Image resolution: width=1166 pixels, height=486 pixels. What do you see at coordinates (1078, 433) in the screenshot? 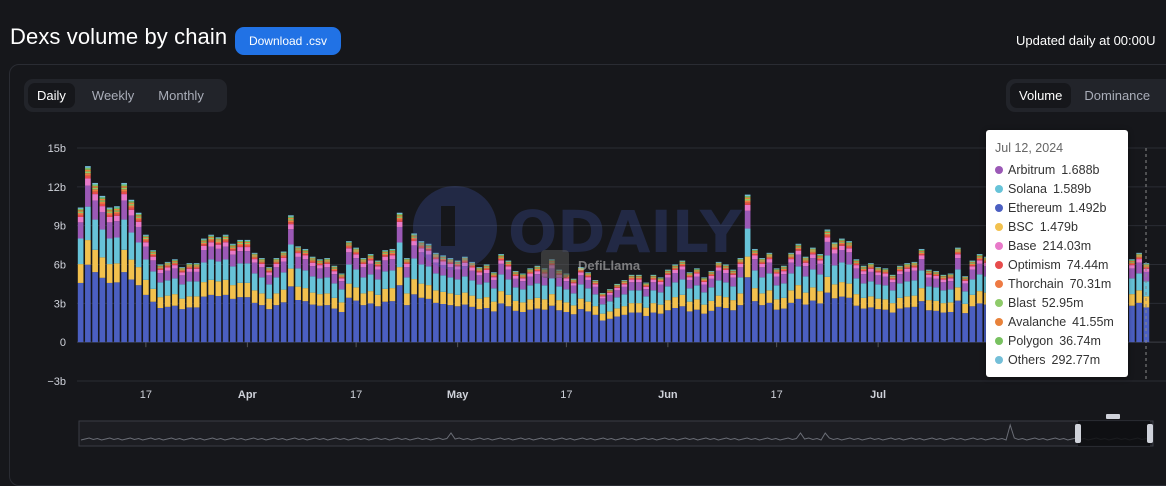
I see `brush-left-handle` at bounding box center [1078, 433].